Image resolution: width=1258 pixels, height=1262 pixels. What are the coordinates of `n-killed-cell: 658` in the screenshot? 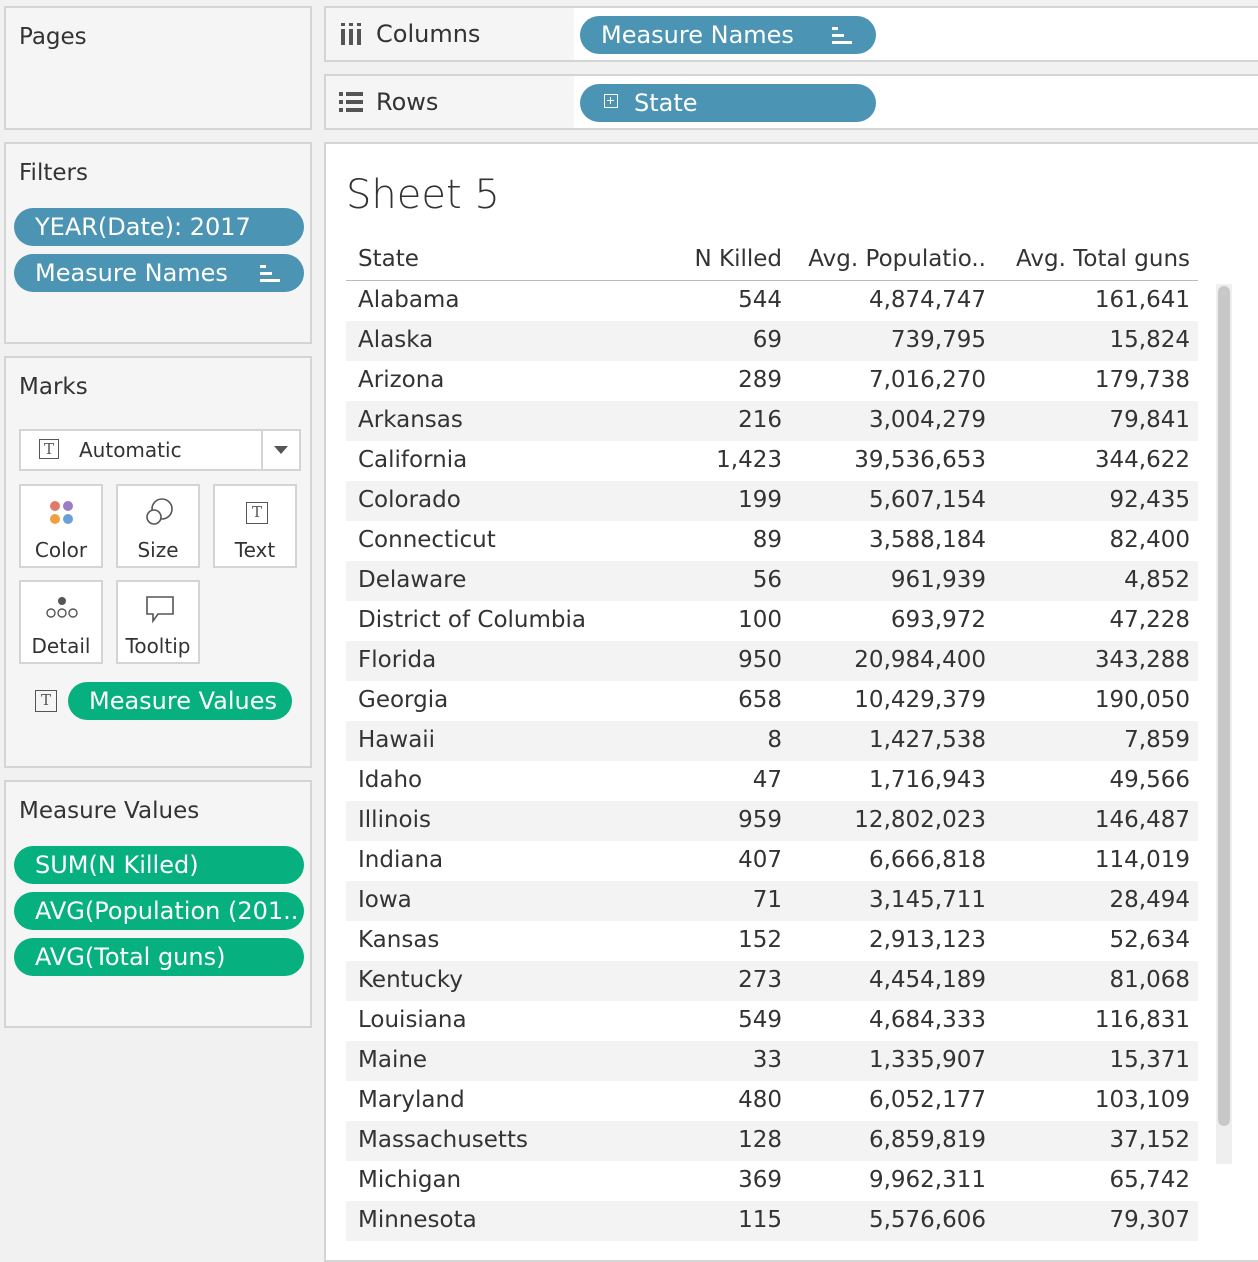 It's located at (760, 700).